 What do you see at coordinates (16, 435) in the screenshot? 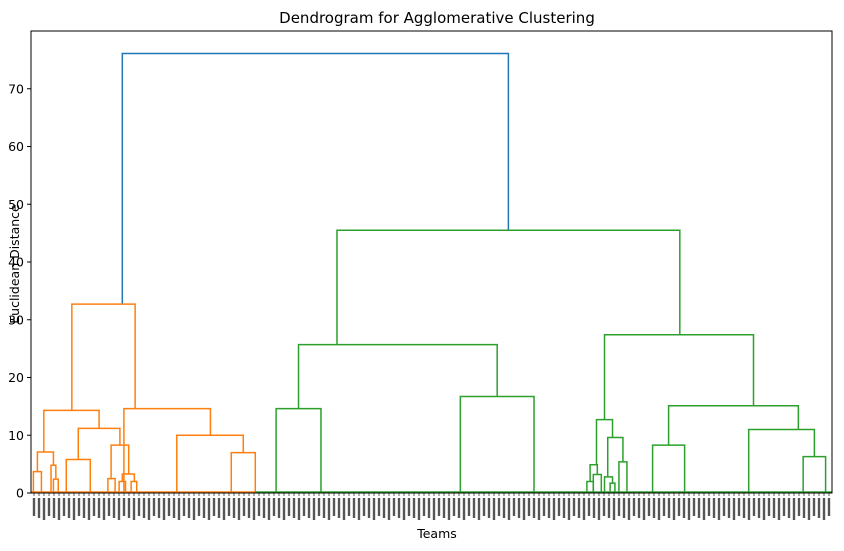
I see `y-tick-label-10: 10` at bounding box center [16, 435].